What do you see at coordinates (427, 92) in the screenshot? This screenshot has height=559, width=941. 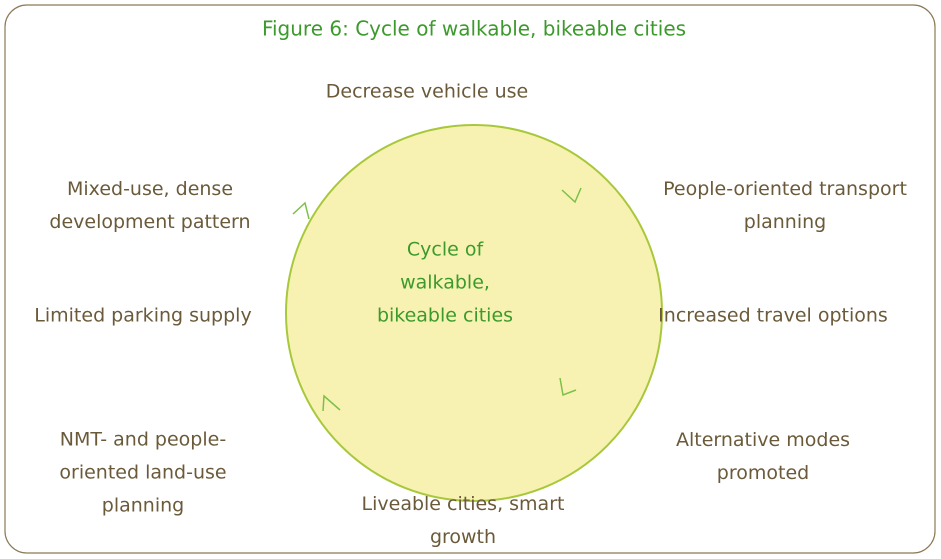 I see `node-label: Decrease vehicle use` at bounding box center [427, 92].